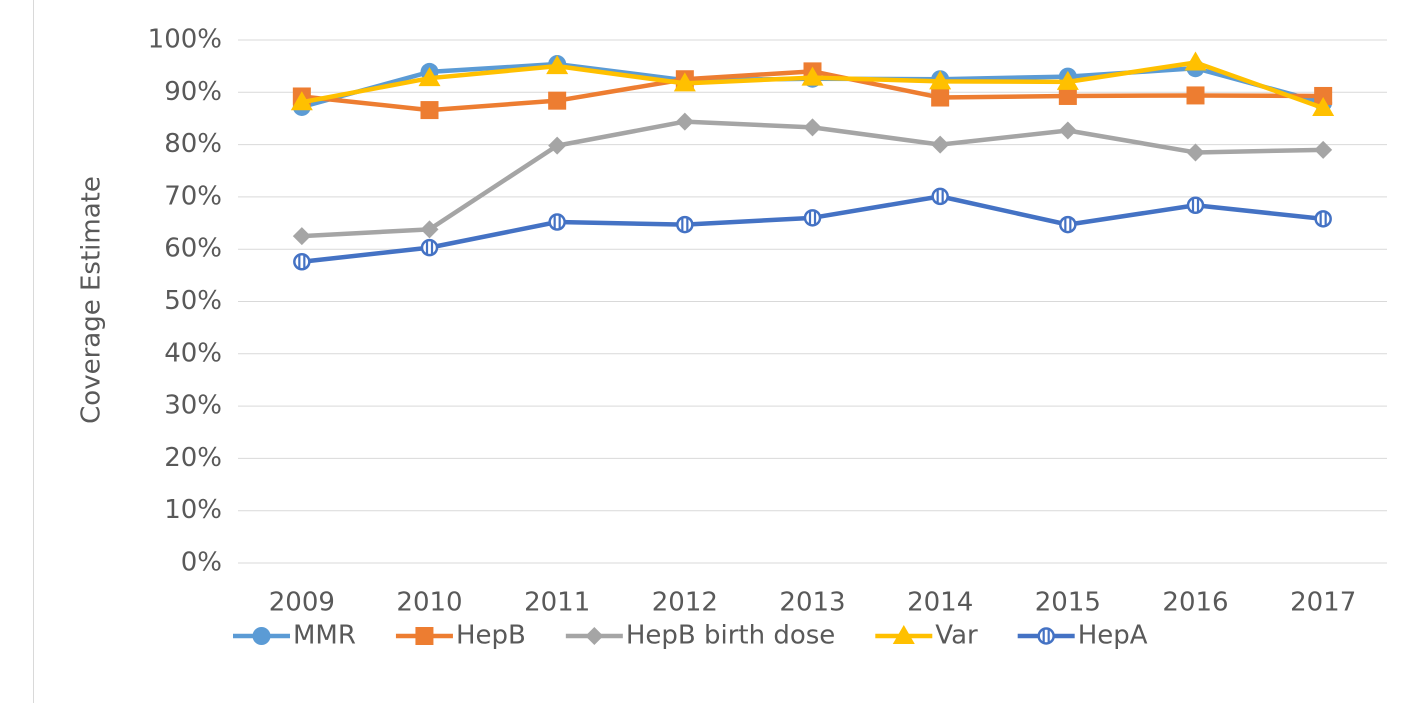 The height and width of the screenshot is (703, 1421). Describe the element at coordinates (193, 406) in the screenshot. I see `y-tick-label: 30%` at that location.